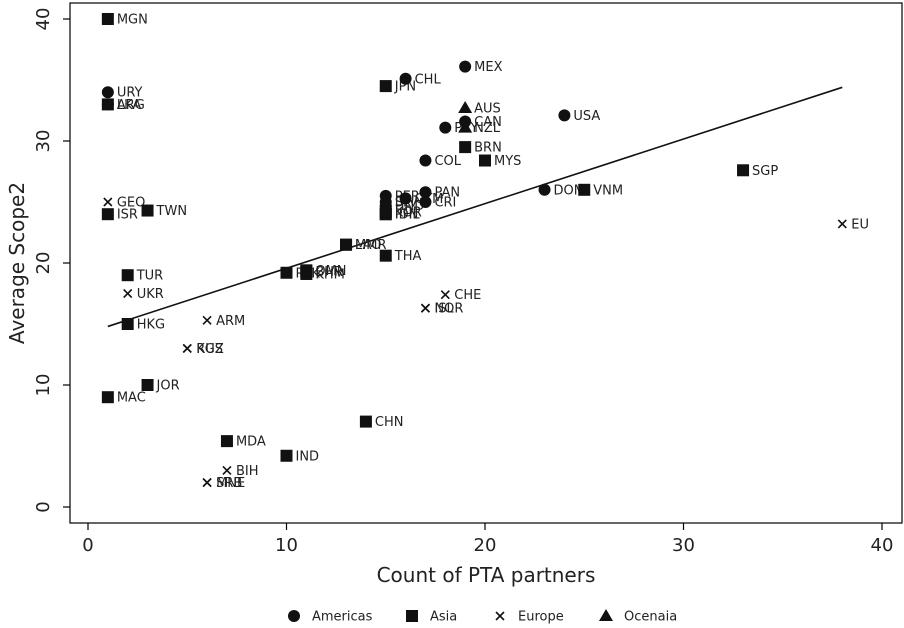  I want to click on legend-label-americas: Americas, so click(342, 617).